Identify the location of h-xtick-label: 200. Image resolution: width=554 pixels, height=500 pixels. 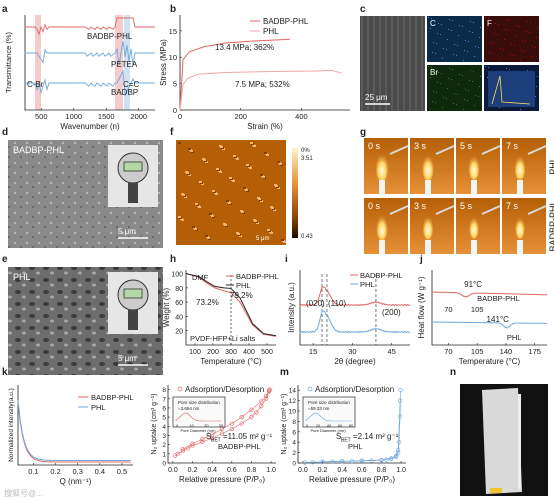
(213, 352).